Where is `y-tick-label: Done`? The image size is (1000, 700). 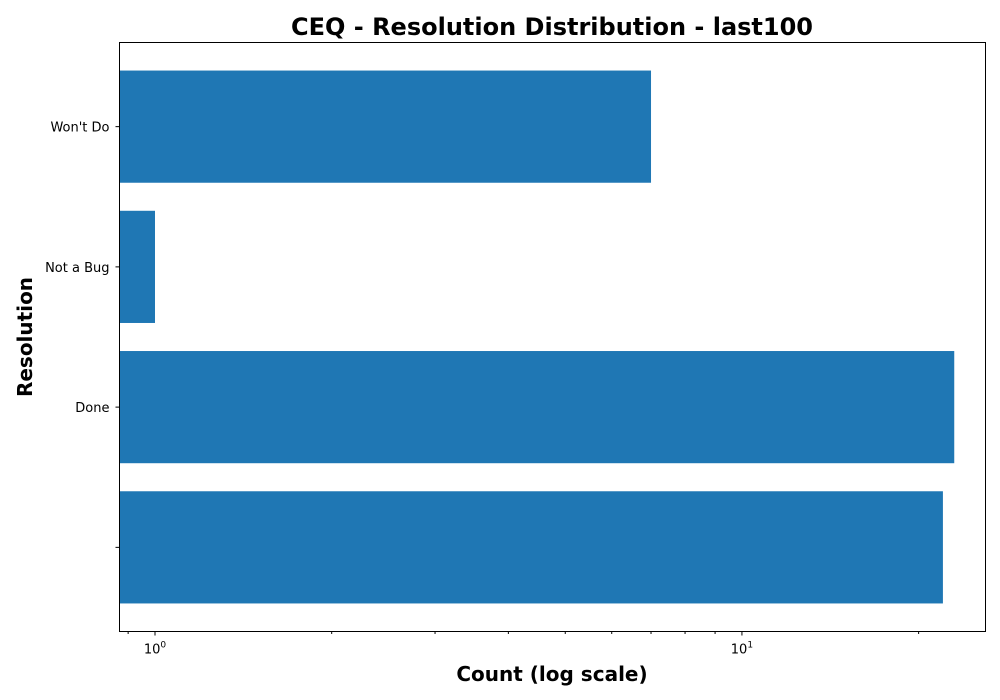
y-tick-label: Done is located at coordinates (92, 408).